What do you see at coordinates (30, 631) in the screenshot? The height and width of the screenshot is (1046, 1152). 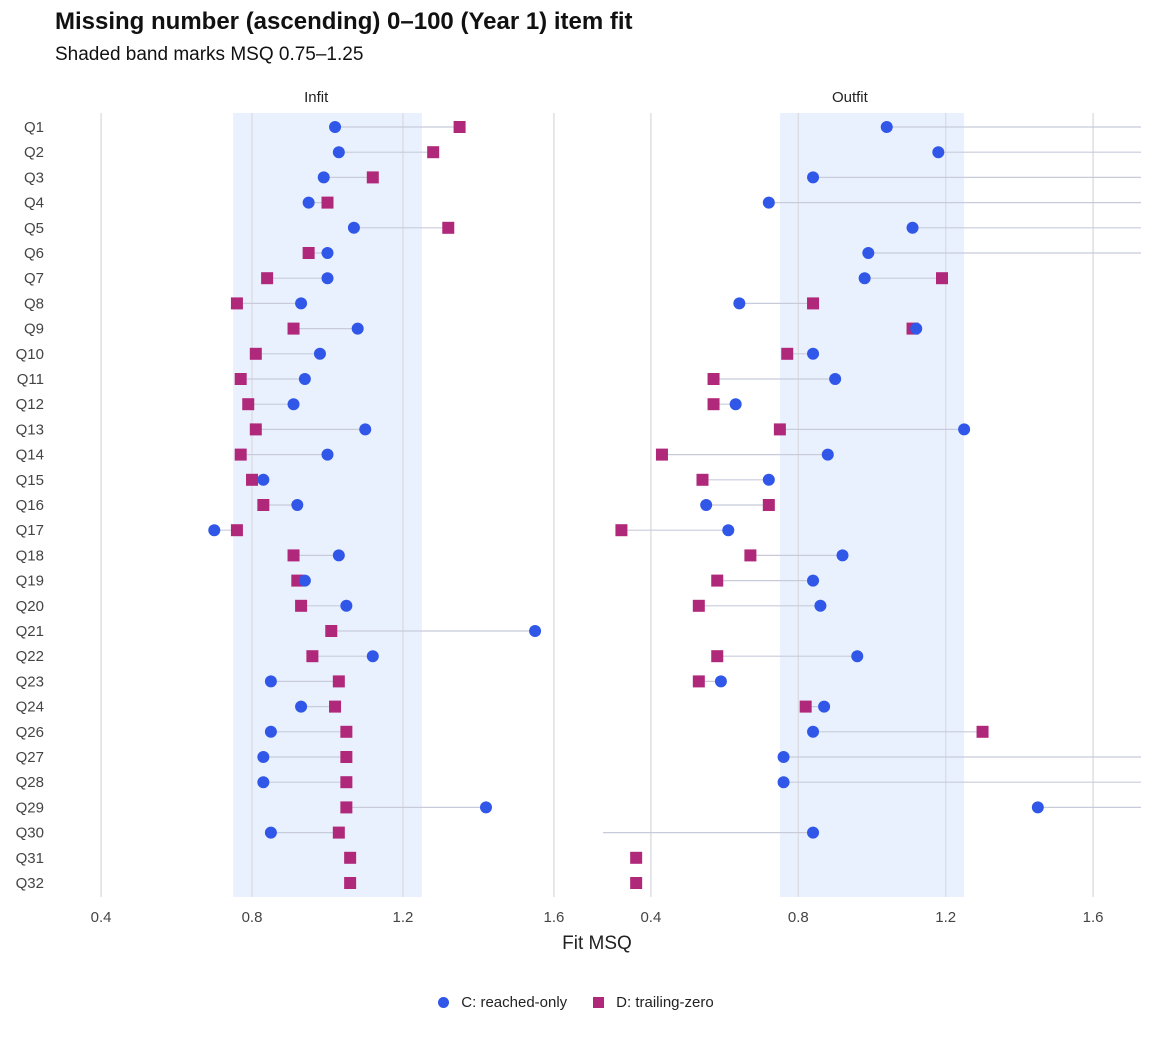 I see `y-tick-label: Q21` at bounding box center [30, 631].